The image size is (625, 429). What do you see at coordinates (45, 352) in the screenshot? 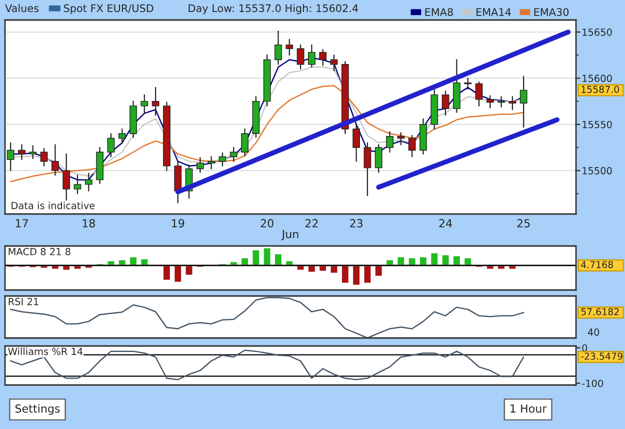
I see `chart-title: Williams %R 14` at bounding box center [45, 352].